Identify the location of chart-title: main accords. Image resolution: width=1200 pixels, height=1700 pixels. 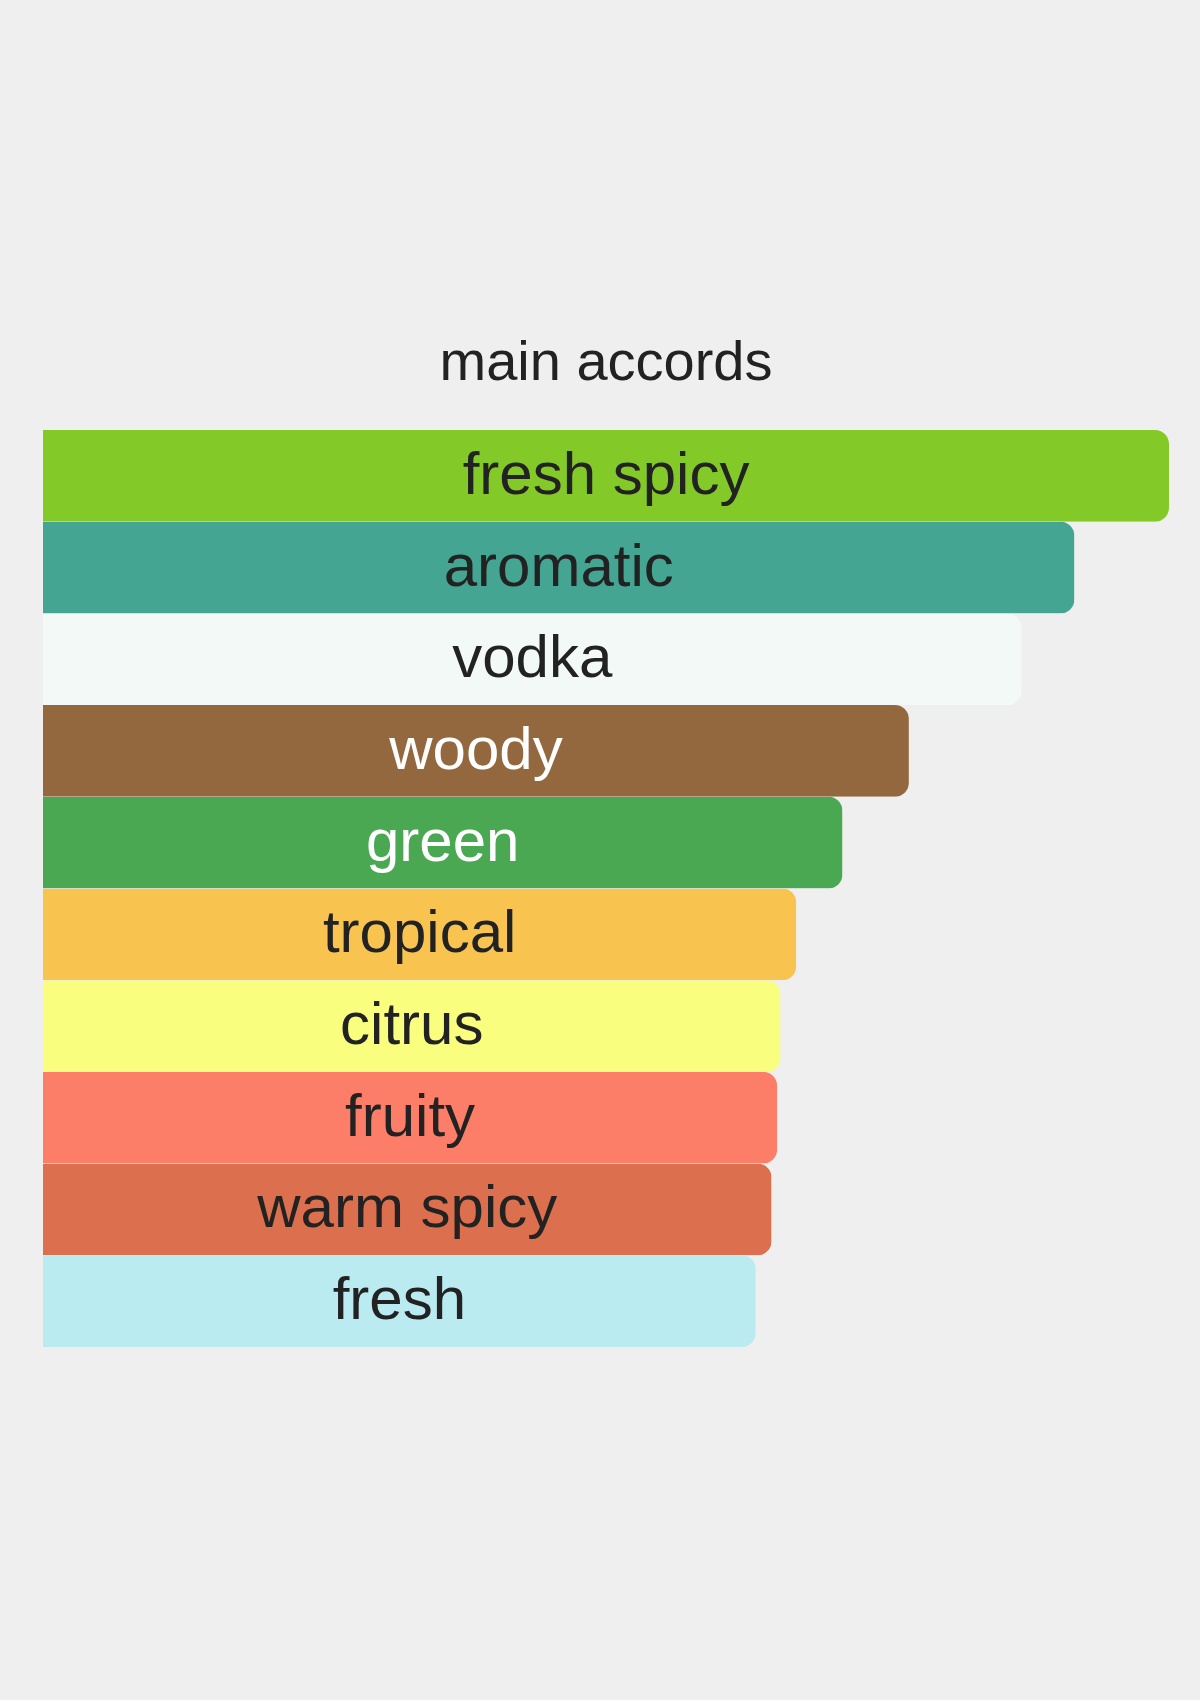
(606, 360).